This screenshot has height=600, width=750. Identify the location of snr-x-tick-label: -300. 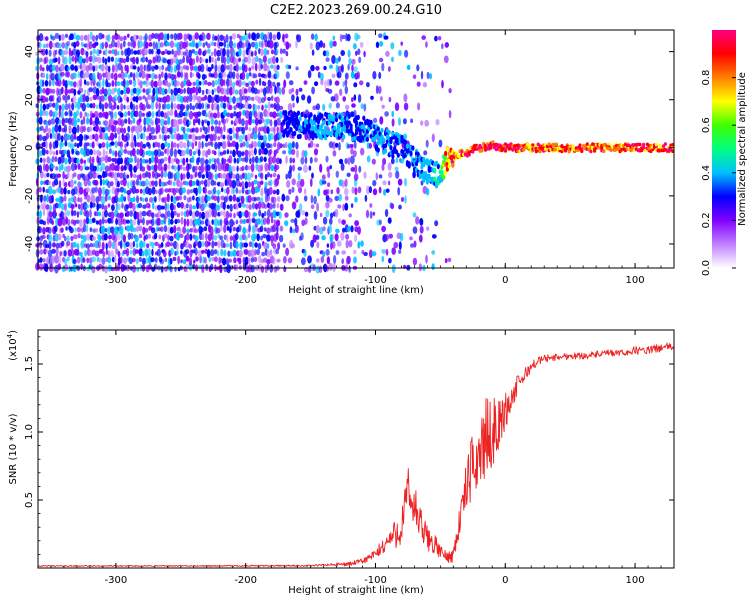
(116, 580).